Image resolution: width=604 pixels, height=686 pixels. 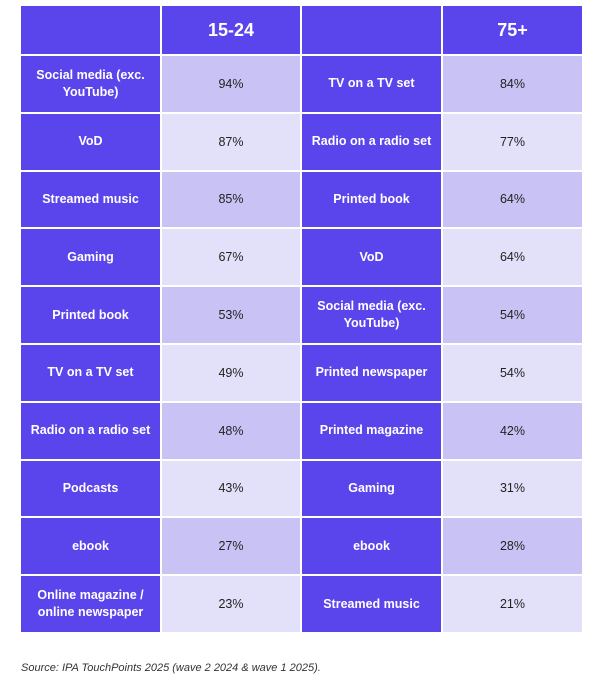 I want to click on right-label: Printed magazine, so click(x=372, y=431).